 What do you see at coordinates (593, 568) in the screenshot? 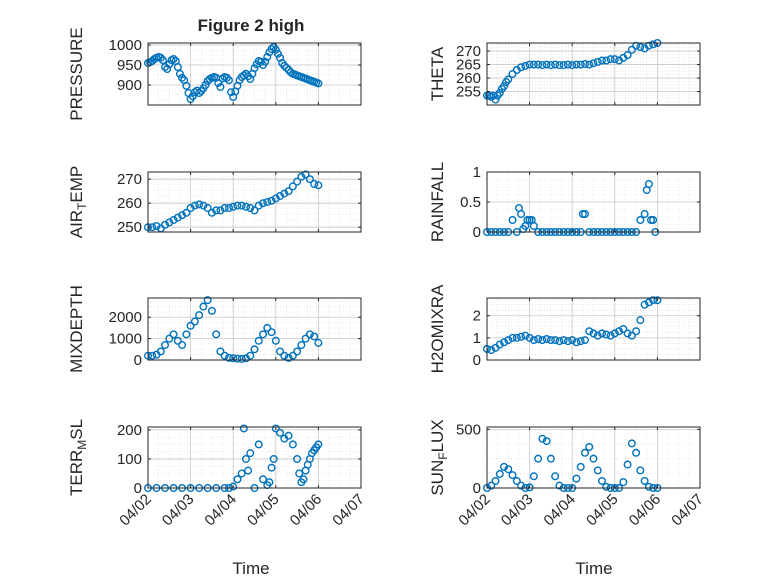
I see `x-axis-label-right: Time` at bounding box center [593, 568].